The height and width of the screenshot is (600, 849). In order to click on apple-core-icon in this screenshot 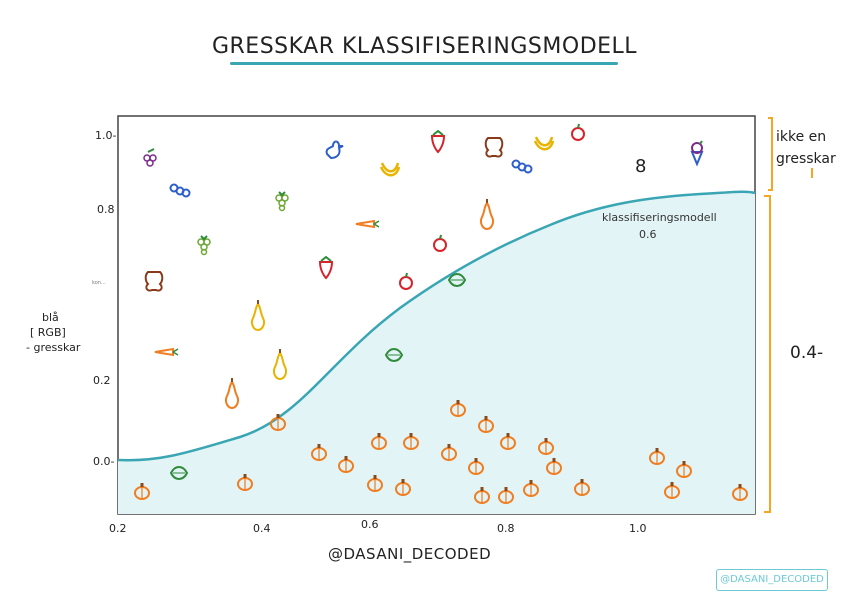, I will do `click(494, 147)`.